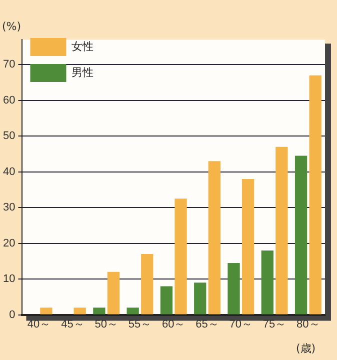 This screenshot has width=337, height=360. Describe the element at coordinates (12, 26) in the screenshot. I see `y-axis-title: (%)` at that location.